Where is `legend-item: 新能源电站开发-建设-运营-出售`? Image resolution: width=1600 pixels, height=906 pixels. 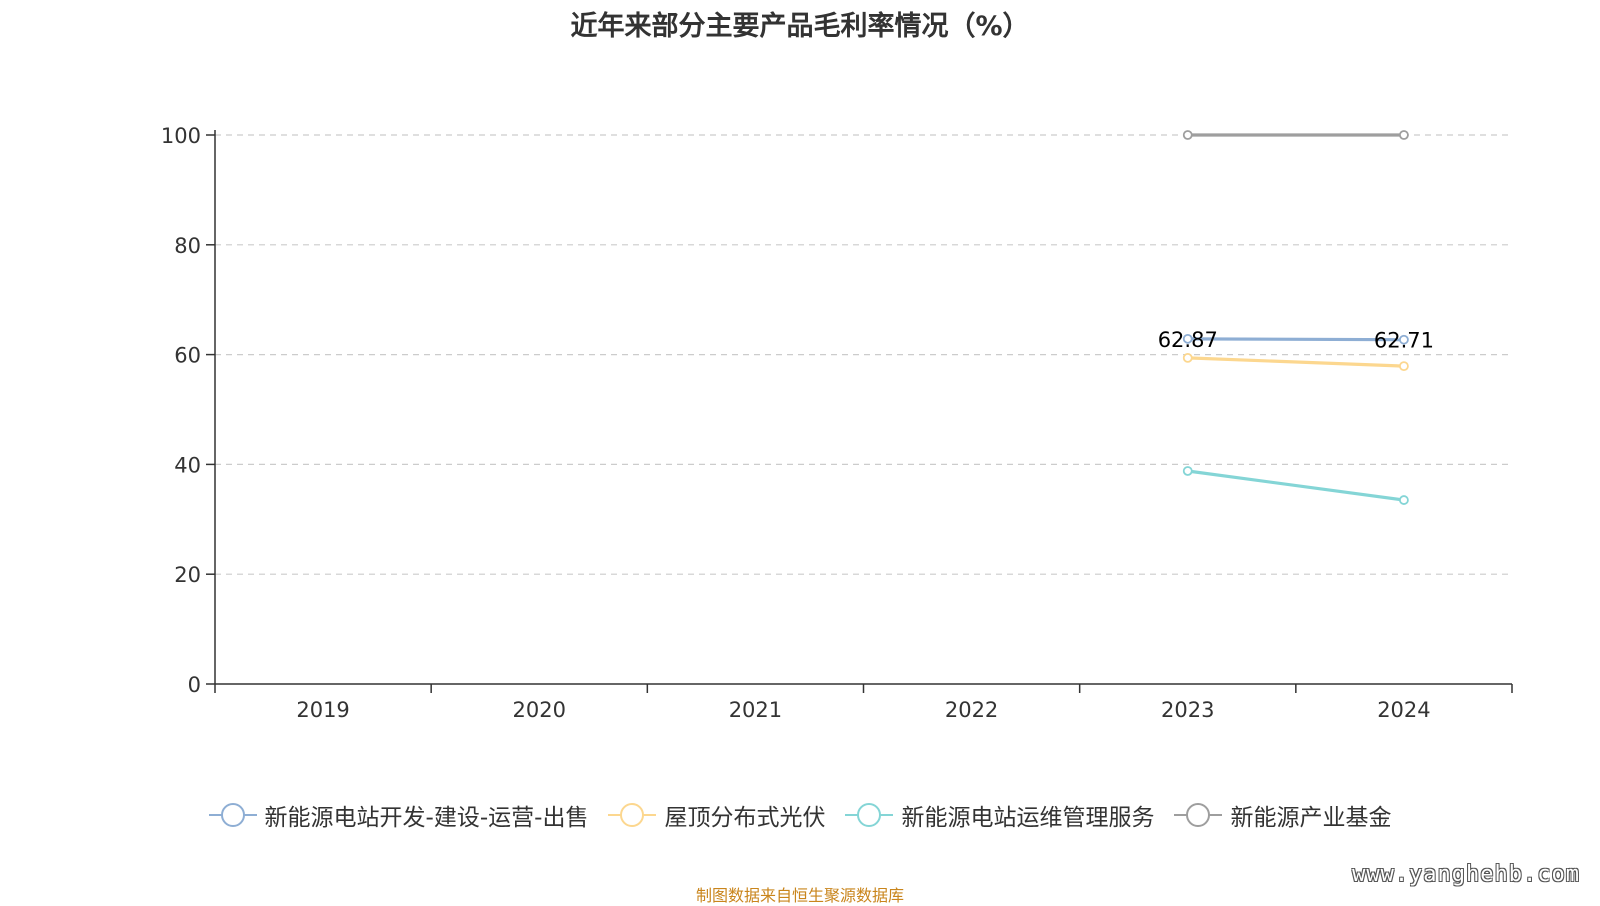 legend-item: 新能源电站开发-建设-运营-出售 is located at coordinates (398, 815).